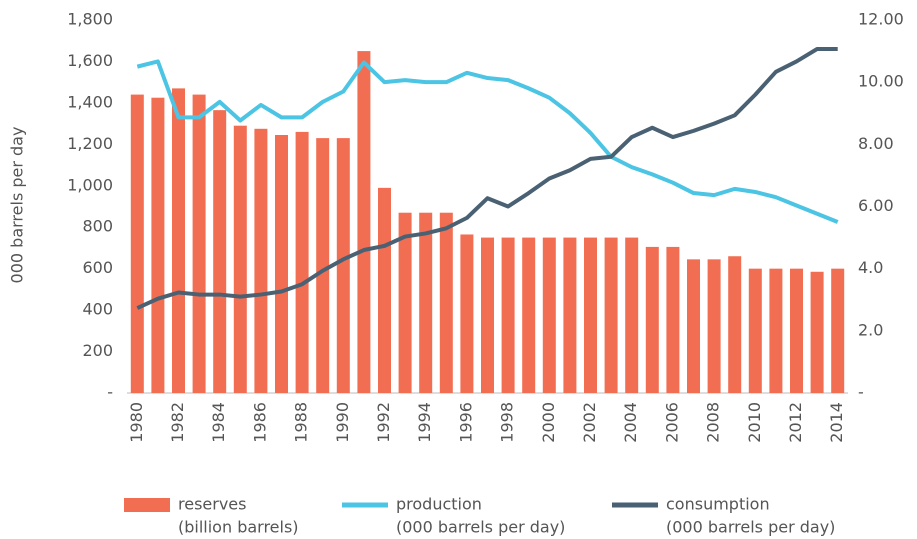 The width and height of the screenshot is (917, 539). I want to click on legend-label: production, so click(439, 504).